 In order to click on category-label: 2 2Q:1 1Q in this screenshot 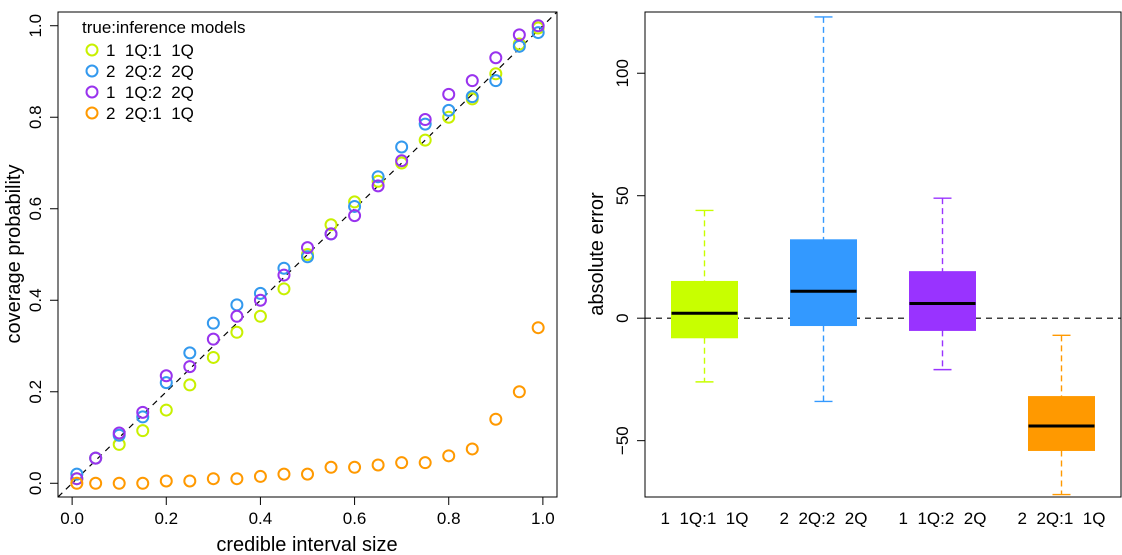, I will do `click(1062, 518)`.